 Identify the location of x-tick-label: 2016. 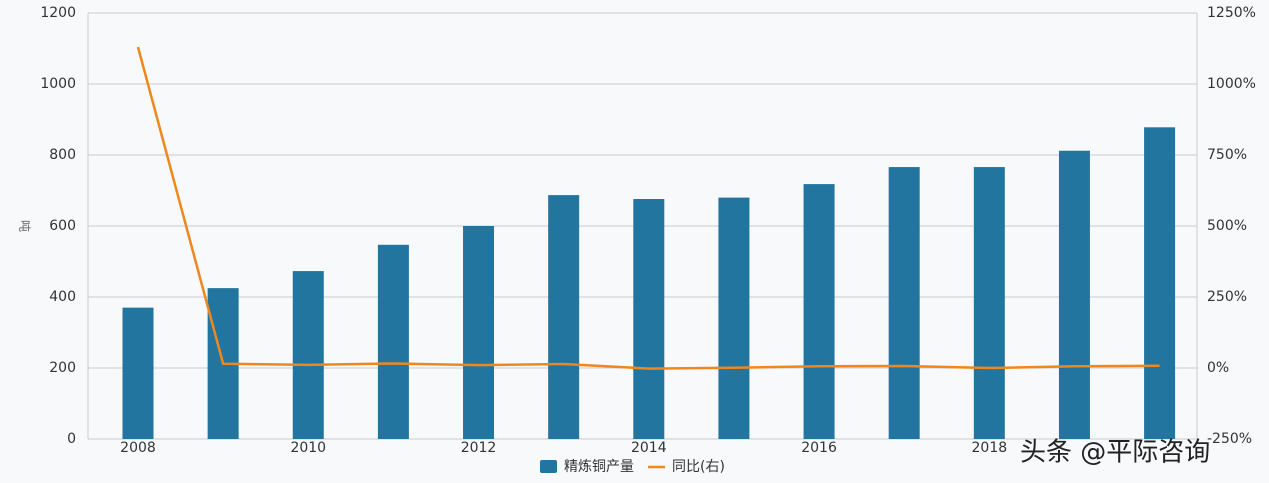
(819, 448).